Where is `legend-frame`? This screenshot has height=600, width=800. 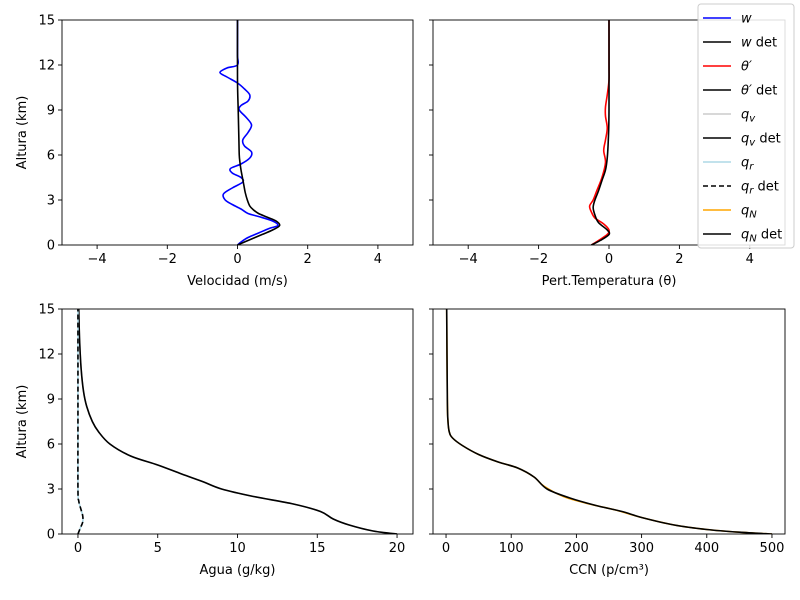 legend-frame is located at coordinates (746, 126).